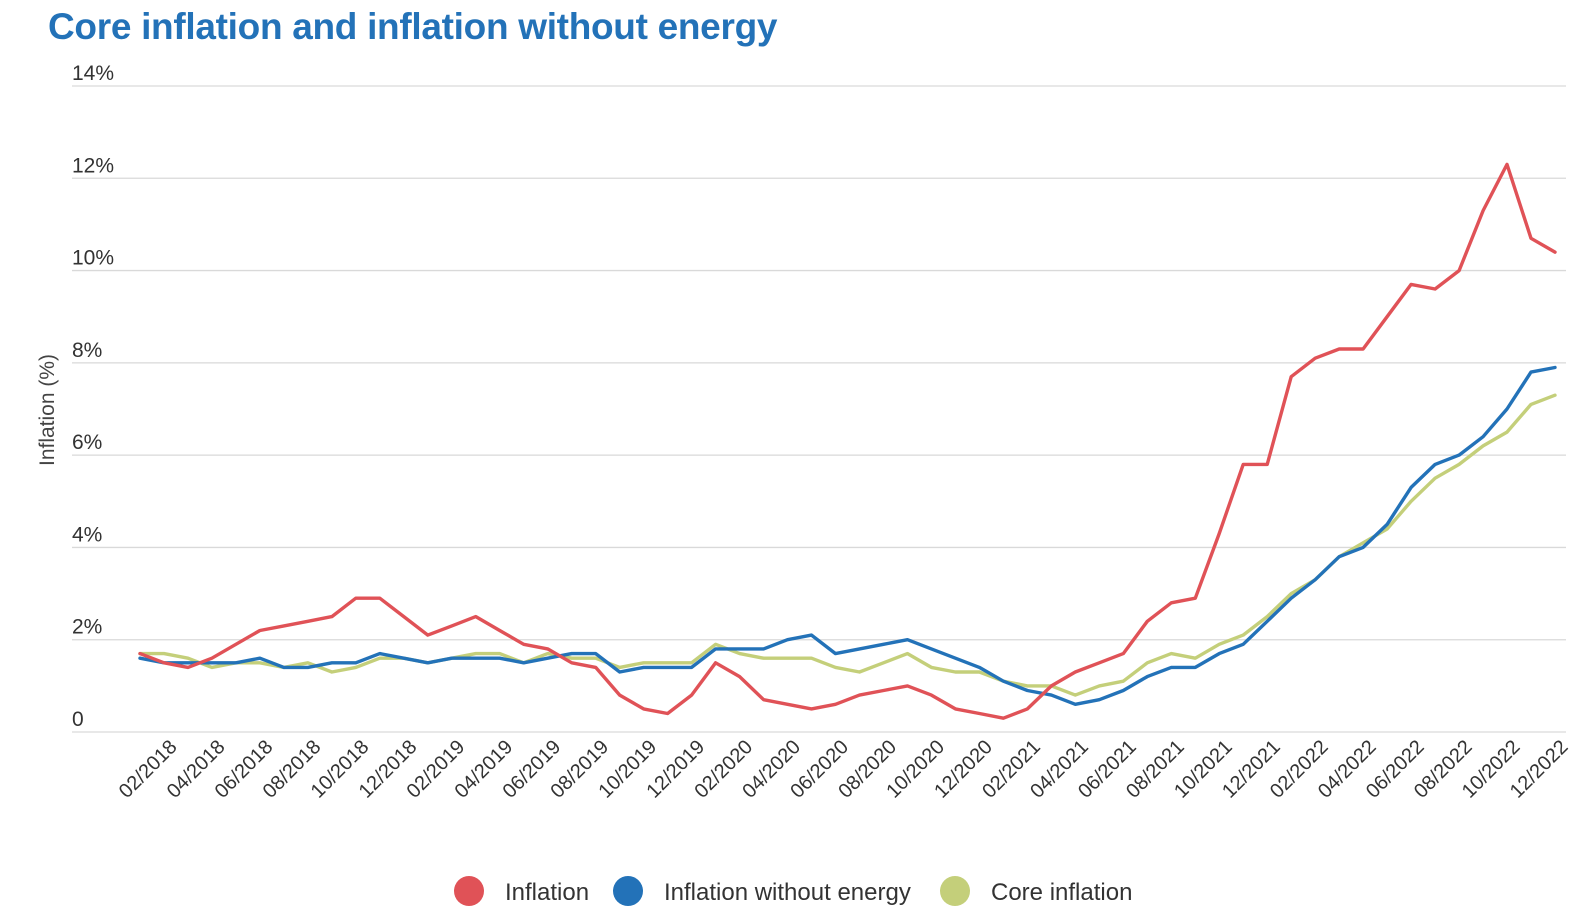  I want to click on legend-label-inflation: Inflation, so click(547, 892).